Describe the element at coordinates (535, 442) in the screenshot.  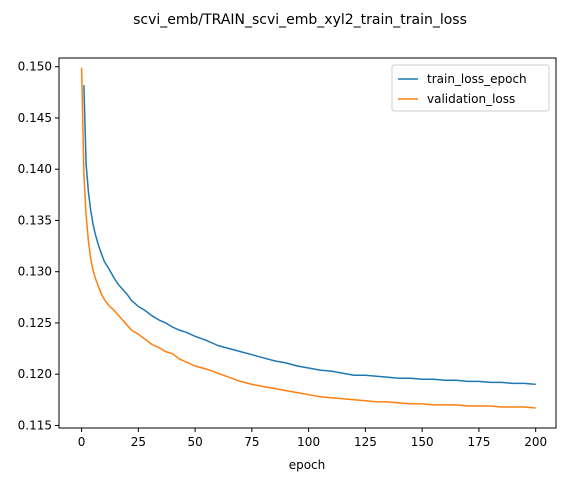
I see `x-tick-label: 200` at that location.